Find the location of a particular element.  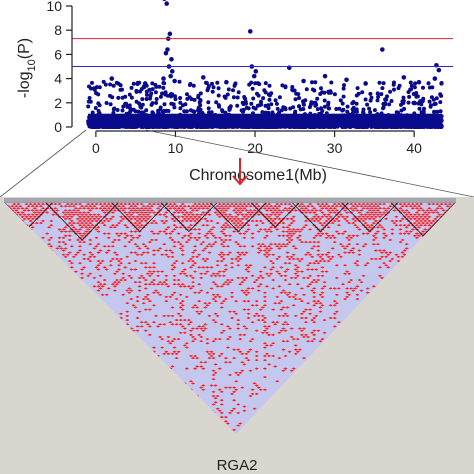

ld-header-strip is located at coordinates (230, 200).